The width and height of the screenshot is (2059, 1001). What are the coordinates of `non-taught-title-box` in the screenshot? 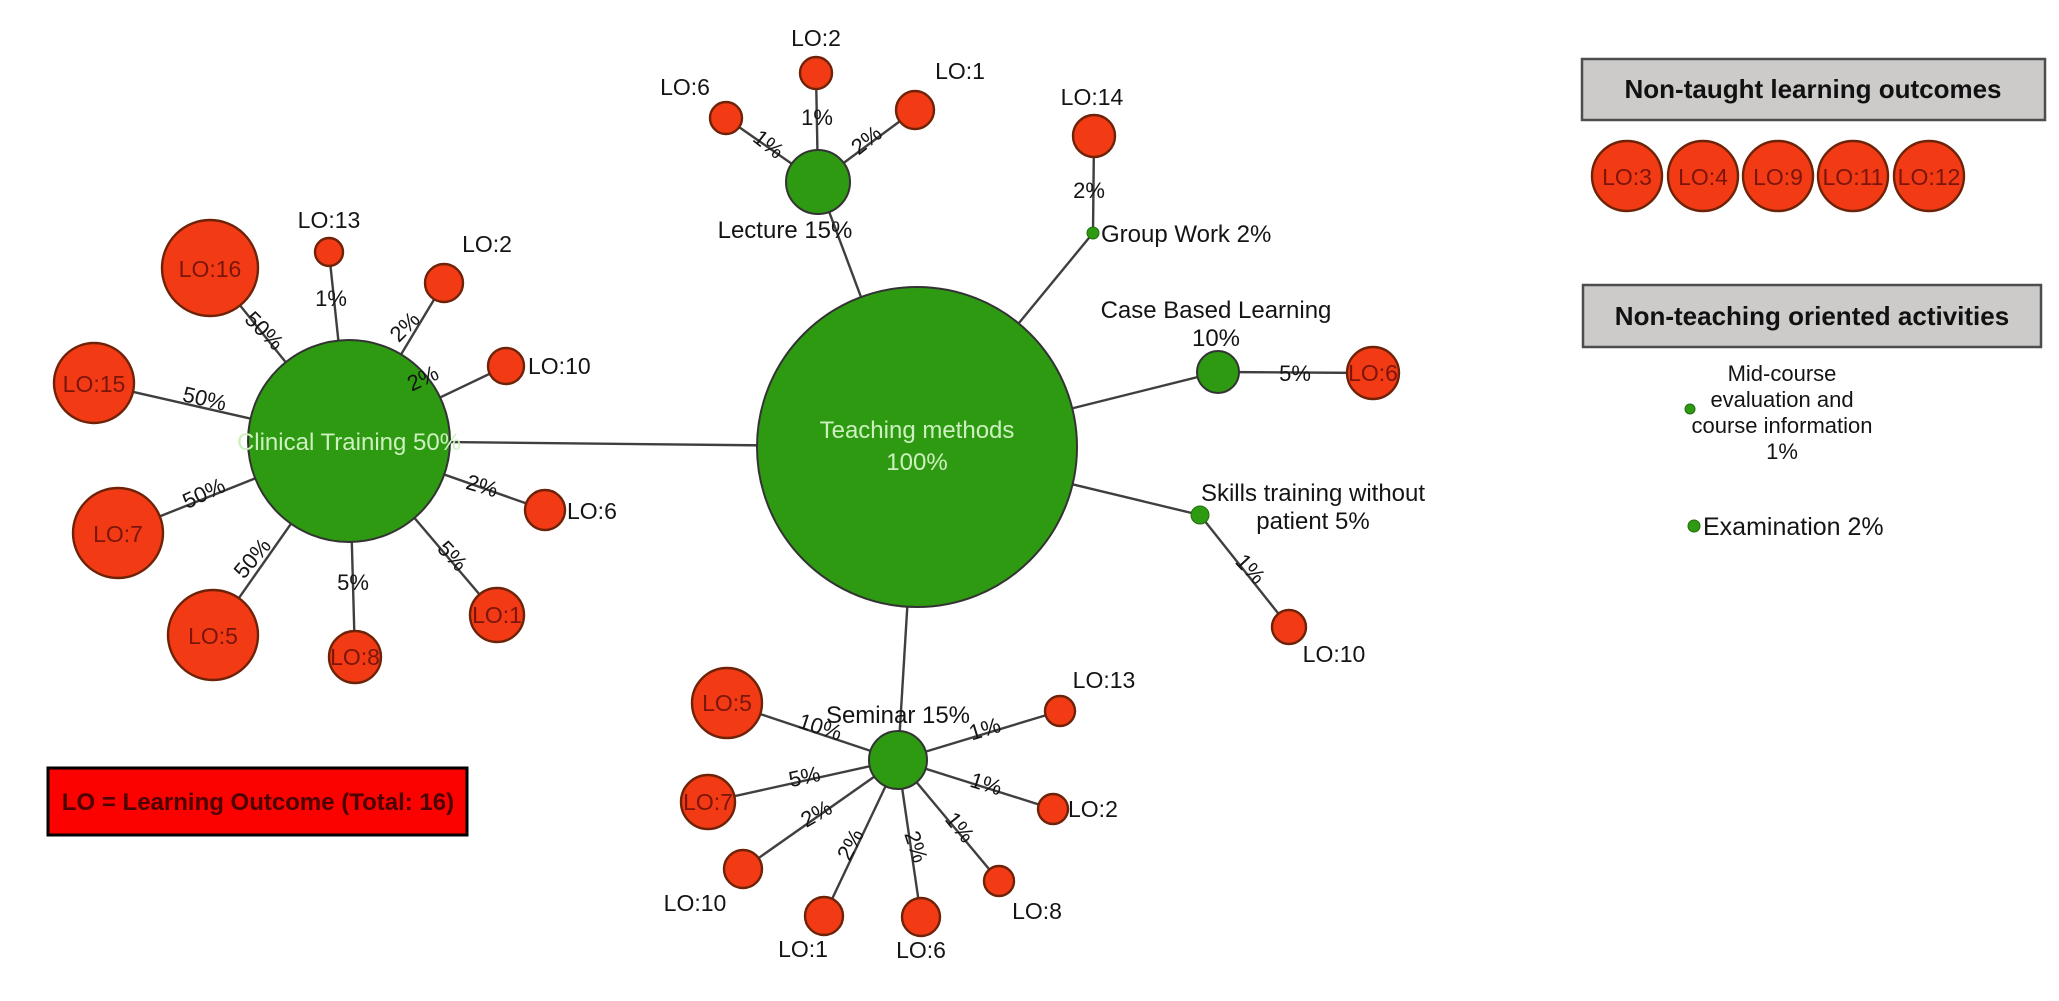 It's located at (1813, 89).